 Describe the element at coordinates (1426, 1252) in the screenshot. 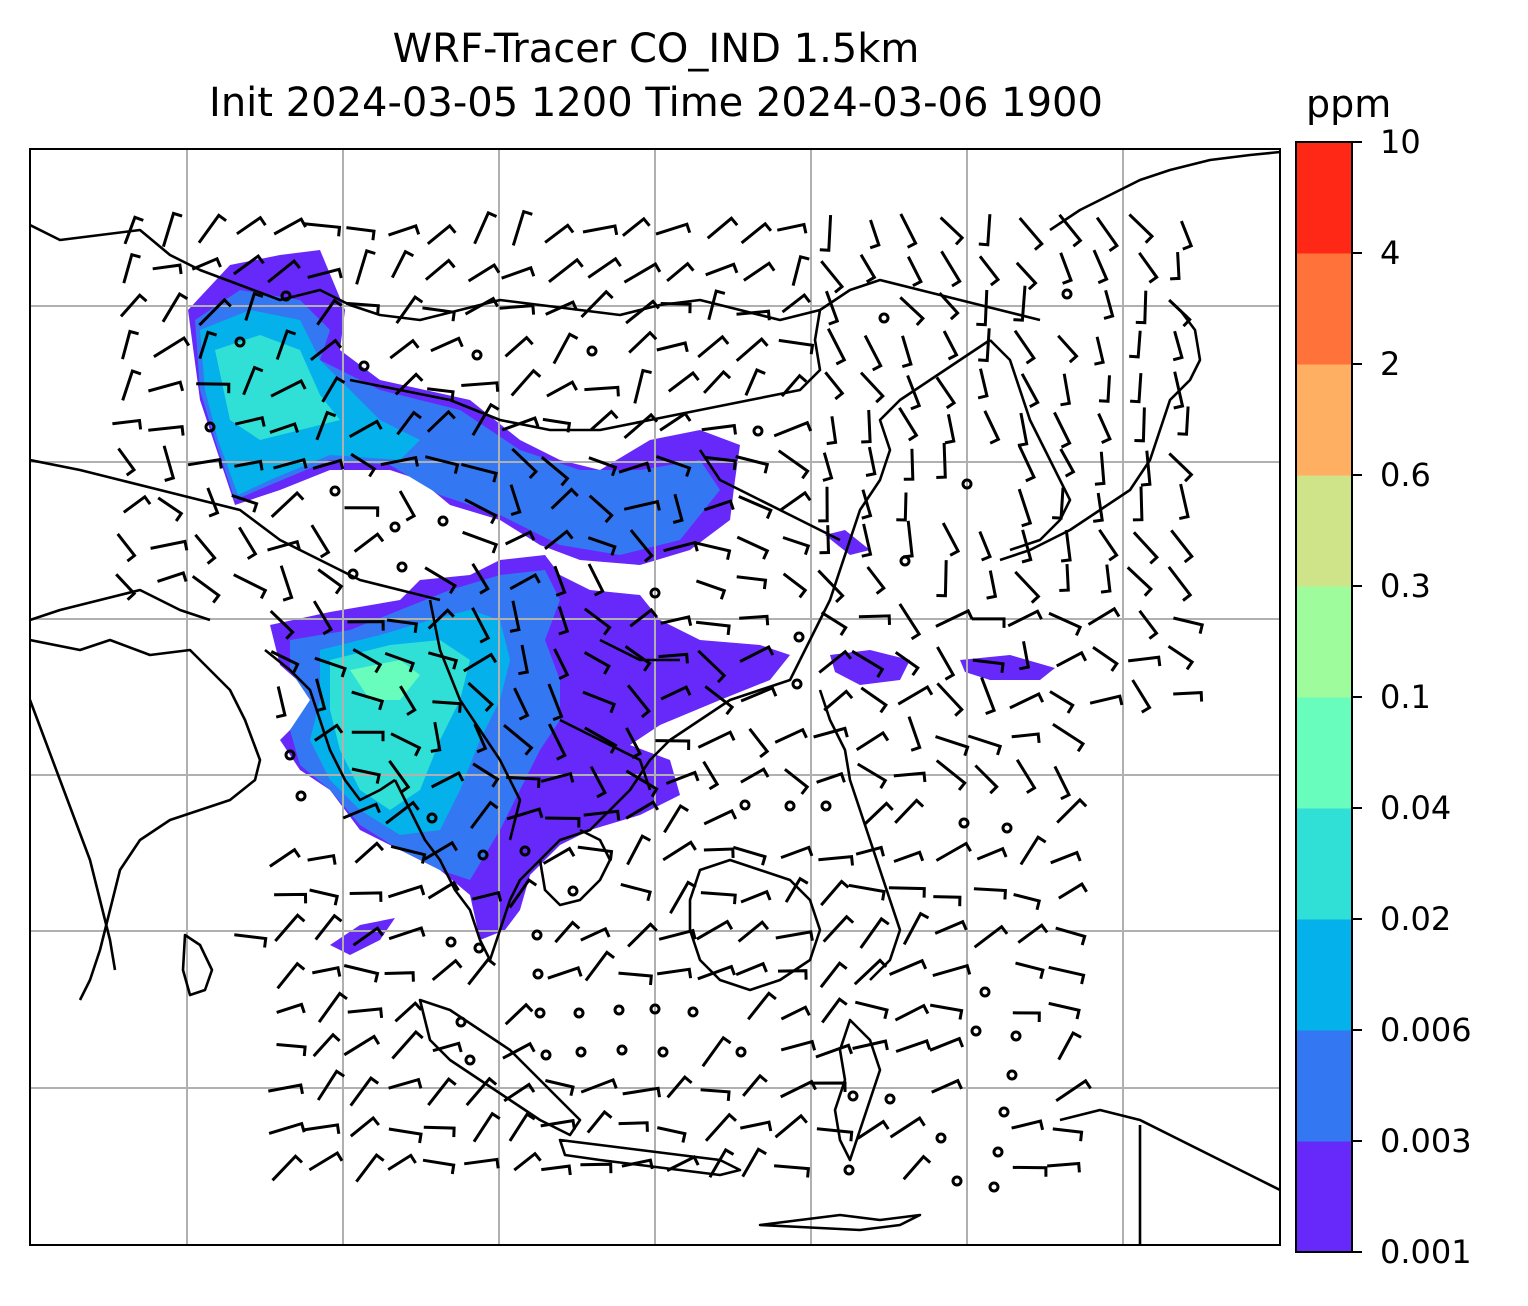

I see `colorbar-tick-label: 0.001` at that location.